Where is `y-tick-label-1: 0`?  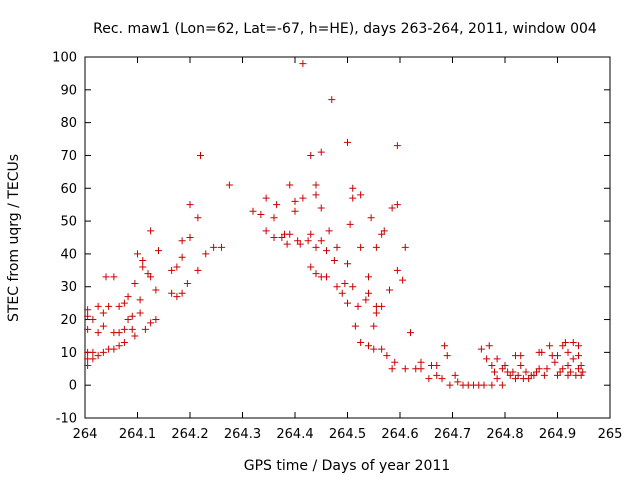 y-tick-label-1: 0 is located at coordinates (73, 386).